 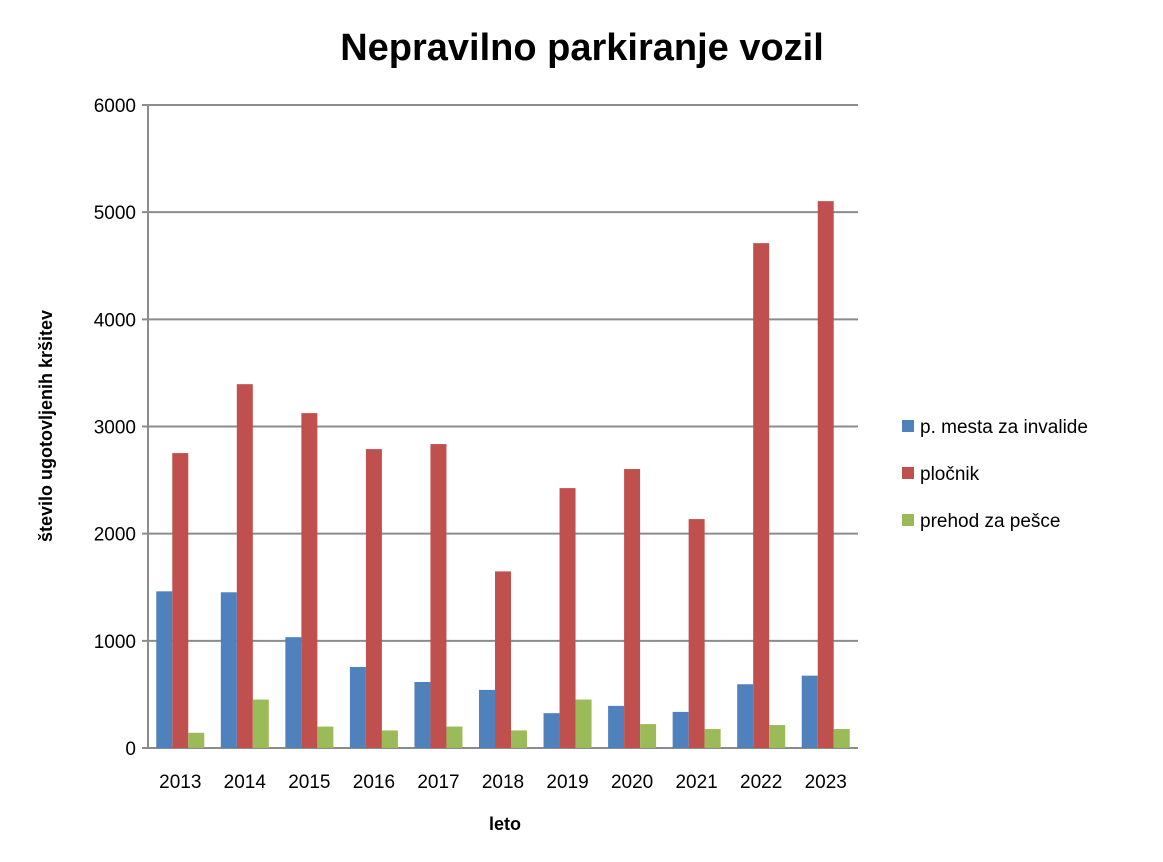 What do you see at coordinates (505, 824) in the screenshot?
I see `x-axis-label: leto` at bounding box center [505, 824].